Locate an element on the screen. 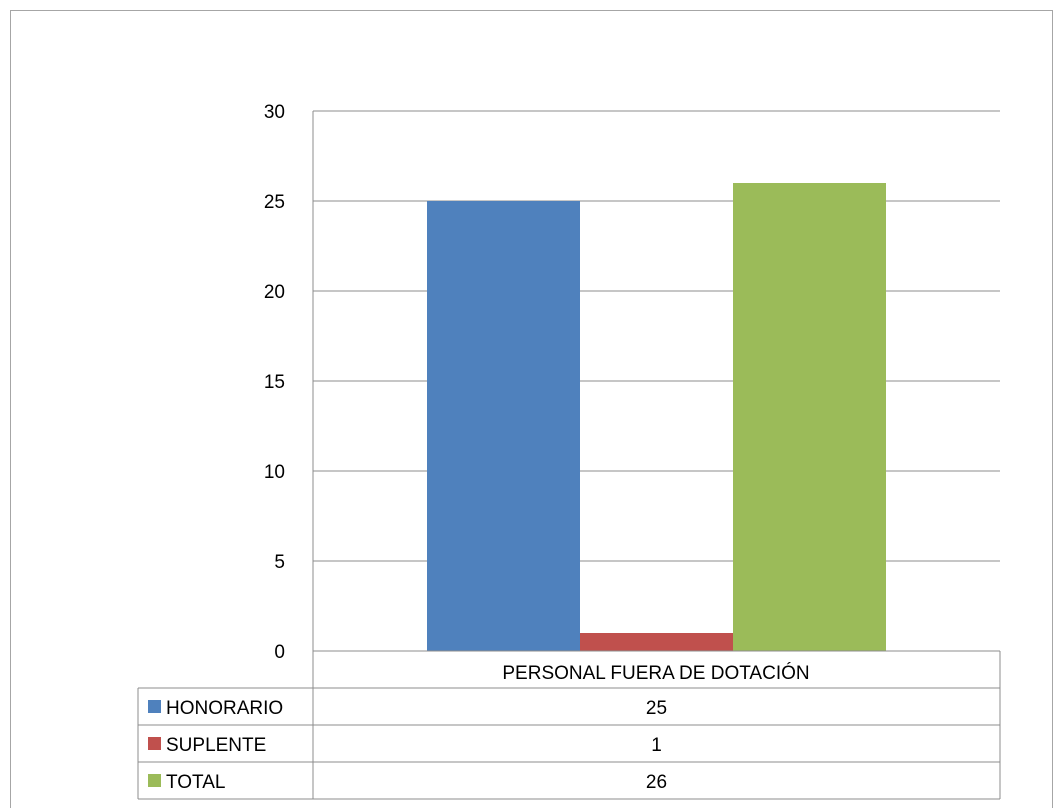 Image resolution: width=1053 pixels, height=808 pixels. y-tick-label: 30 is located at coordinates (274, 112).